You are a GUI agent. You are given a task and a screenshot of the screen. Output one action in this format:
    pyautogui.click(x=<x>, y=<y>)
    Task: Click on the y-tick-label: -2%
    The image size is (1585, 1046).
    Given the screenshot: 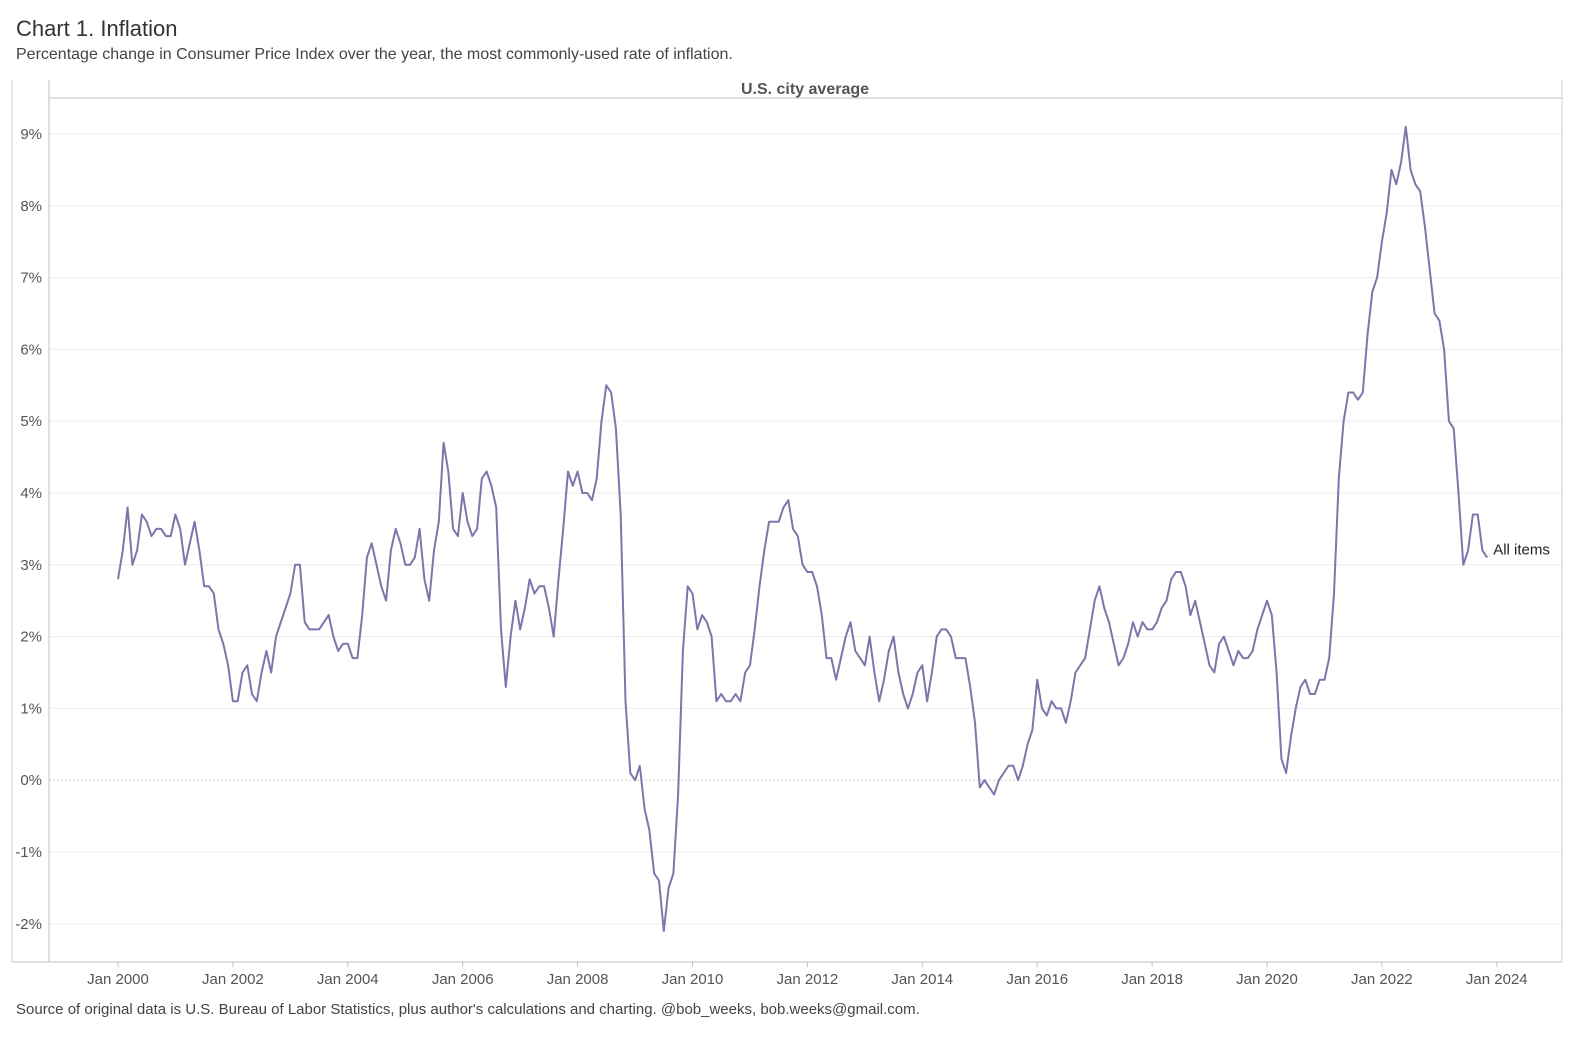 What is the action you would take?
    pyautogui.click(x=28, y=924)
    